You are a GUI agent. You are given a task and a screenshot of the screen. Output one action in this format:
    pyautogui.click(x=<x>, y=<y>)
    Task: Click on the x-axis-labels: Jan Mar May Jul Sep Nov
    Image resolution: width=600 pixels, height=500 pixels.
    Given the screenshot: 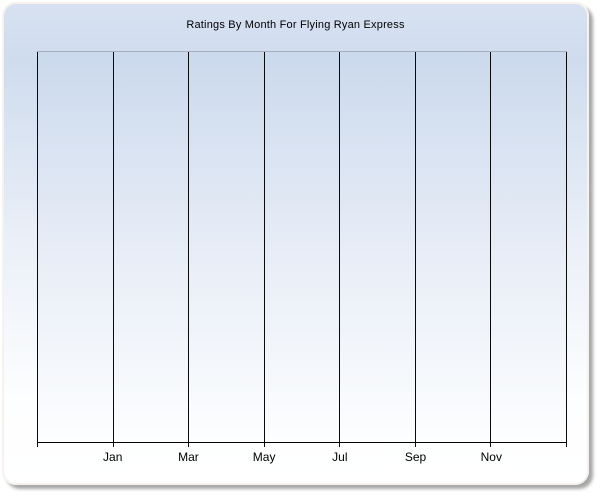 What is the action you would take?
    pyautogui.click(x=302, y=453)
    